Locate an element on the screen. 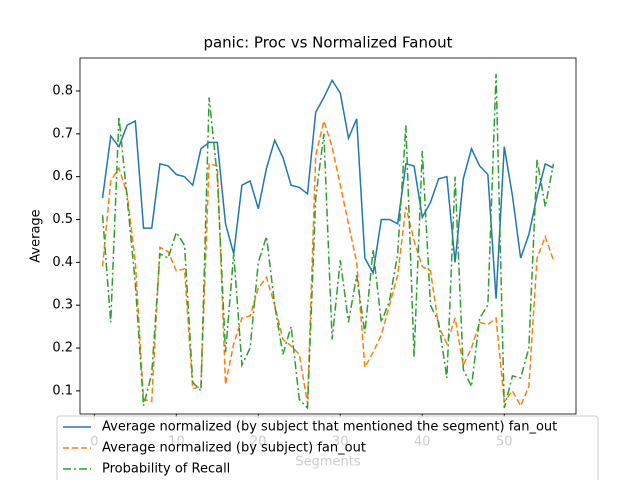  legend-label: Average normalized (by subject) fan_out is located at coordinates (234, 448).